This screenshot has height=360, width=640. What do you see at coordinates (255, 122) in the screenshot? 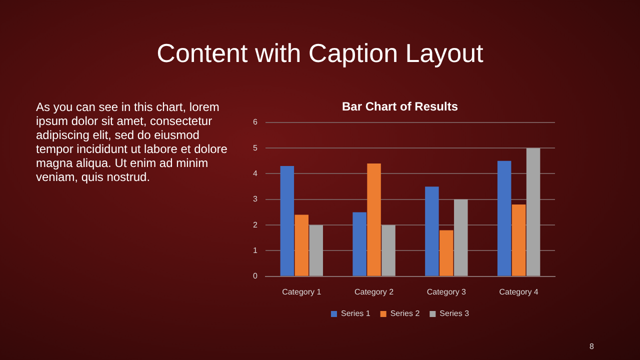
I see `y-tick-label: 6` at bounding box center [255, 122].